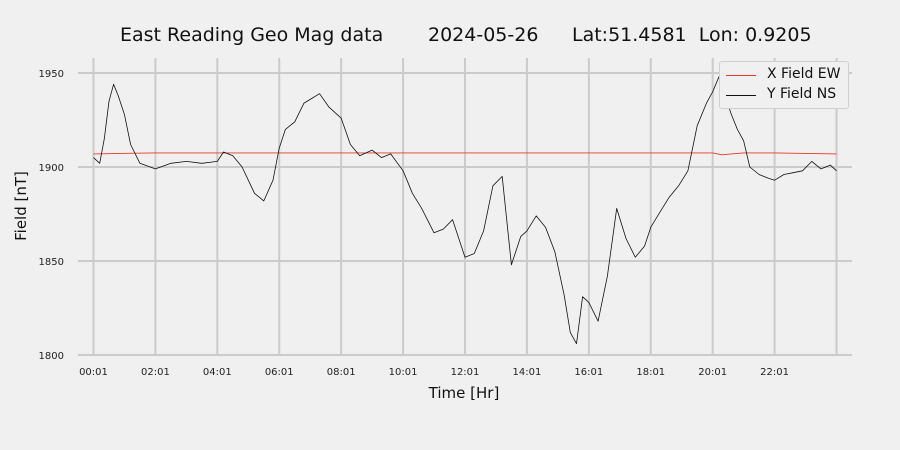  Describe the element at coordinates (341, 372) in the screenshot. I see `x-tick-label: 08:01` at that location.